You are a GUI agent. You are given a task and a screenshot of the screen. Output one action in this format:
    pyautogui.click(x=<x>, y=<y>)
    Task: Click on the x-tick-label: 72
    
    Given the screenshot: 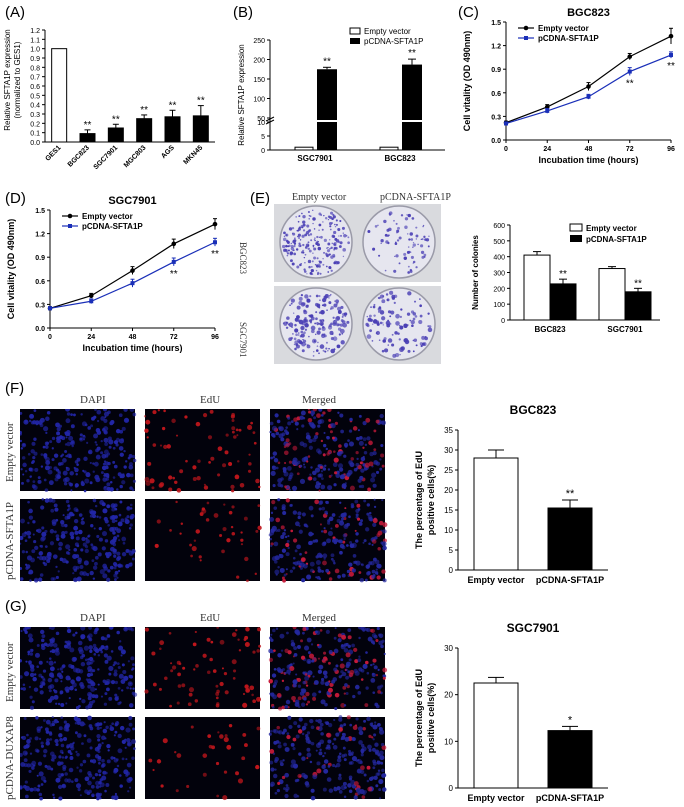 What is the action you would take?
    pyautogui.click(x=630, y=149)
    